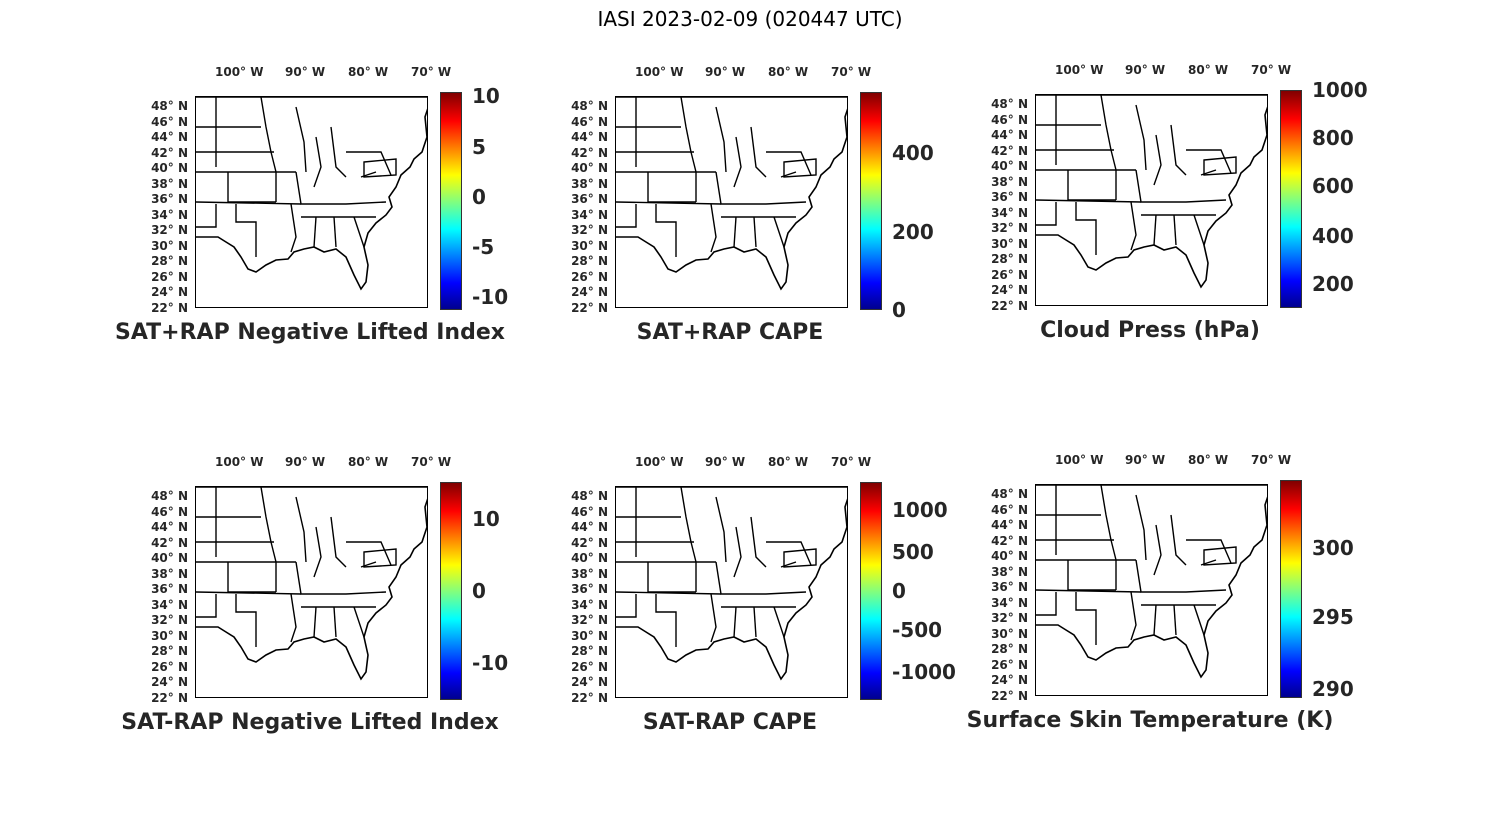  I want to click on panel-title: Cloud Press (hPa), so click(1150, 330).